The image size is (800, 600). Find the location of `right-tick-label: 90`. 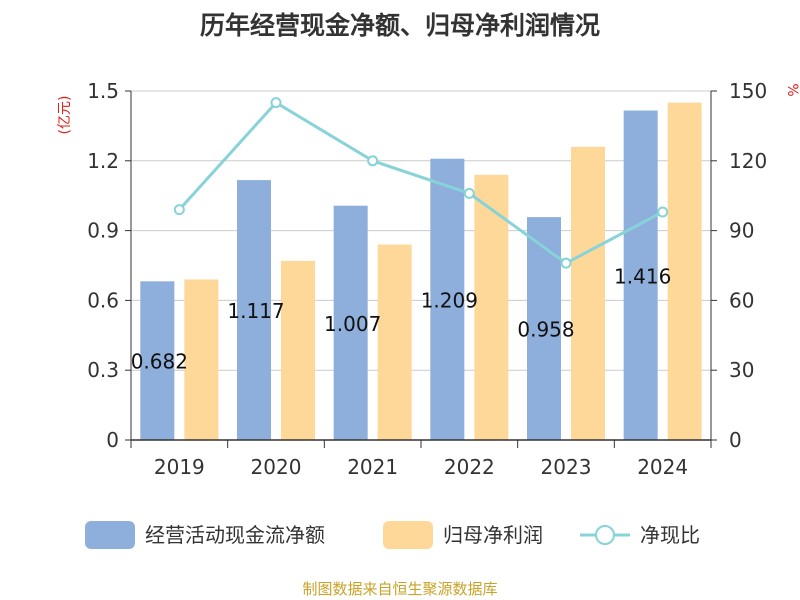

right-tick-label: 90 is located at coordinates (741, 231).